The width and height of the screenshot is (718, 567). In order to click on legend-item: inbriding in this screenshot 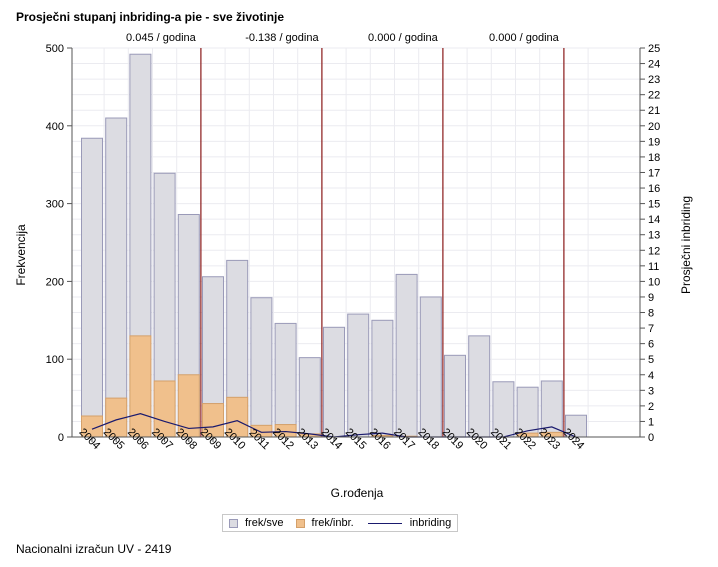, I will do `click(409, 523)`.